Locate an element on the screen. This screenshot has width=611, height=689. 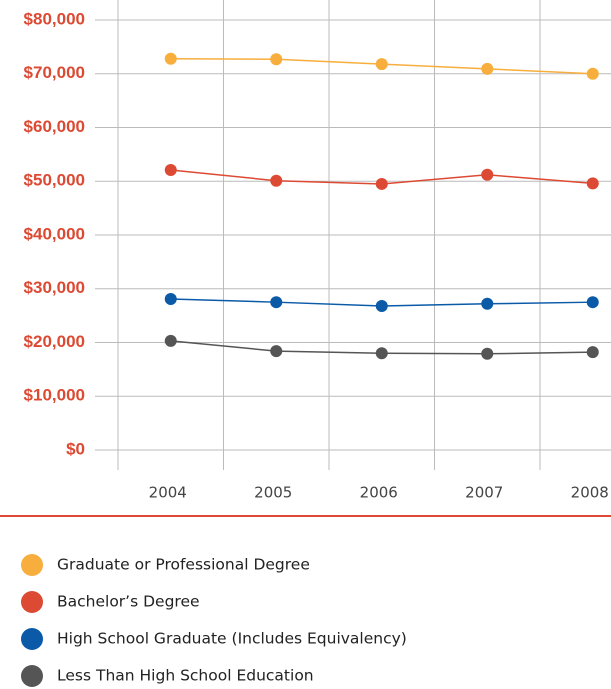
x-tick-label: 2005 is located at coordinates (273, 493).